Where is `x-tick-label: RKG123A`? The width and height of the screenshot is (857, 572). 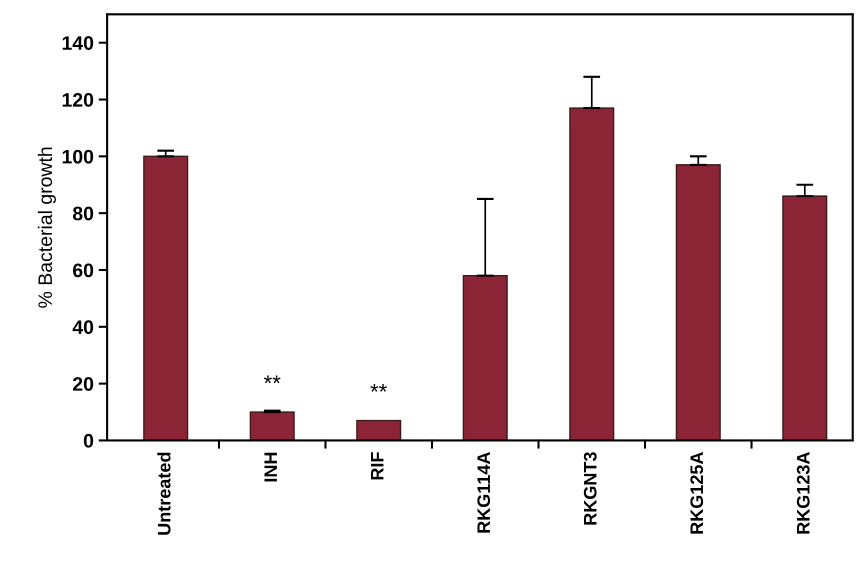 x-tick-label: RKG123A is located at coordinates (803, 493).